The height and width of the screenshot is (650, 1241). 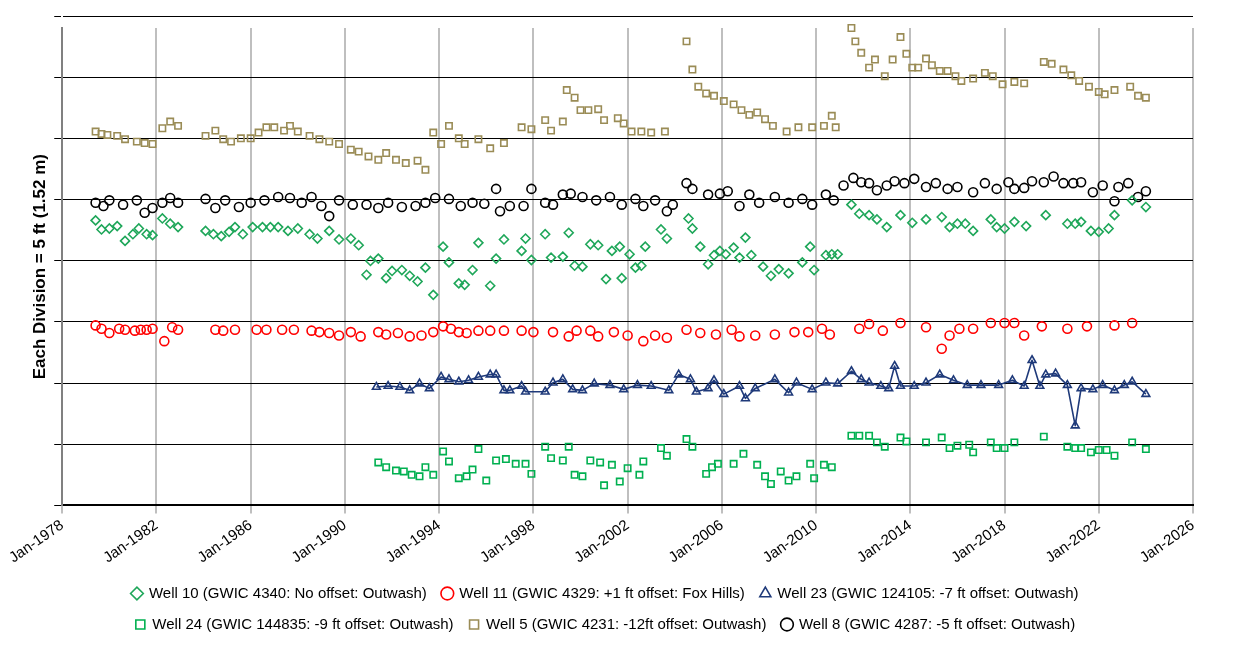 What do you see at coordinates (602, 592) in the screenshot?
I see `legend-label: Well 11 (GWIC 4329: +1 ft offset: Fox Hills)` at bounding box center [602, 592].